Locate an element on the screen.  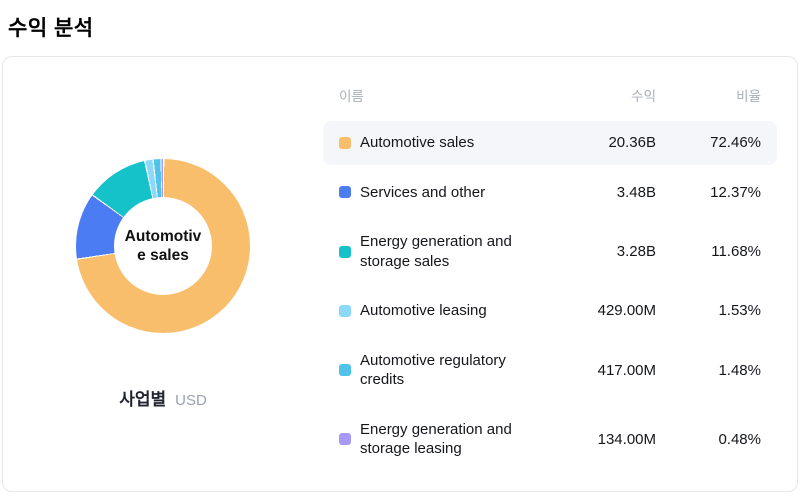
series-name: Energy generation and storage leasing is located at coordinates (436, 439).